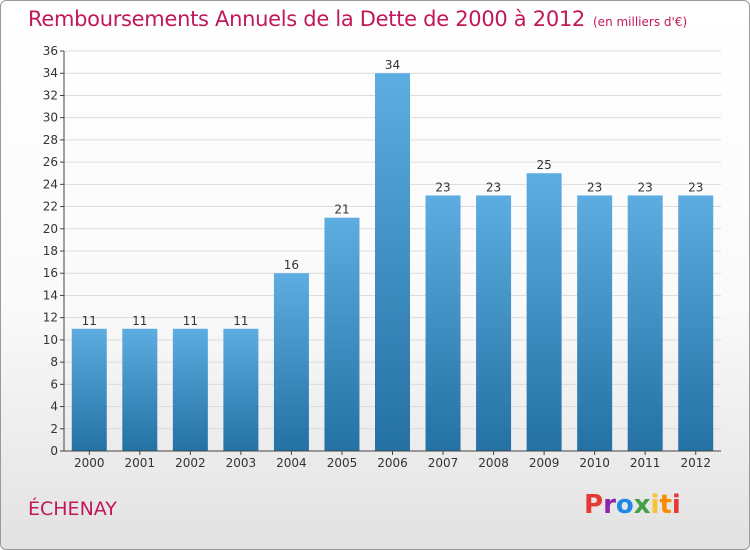  What do you see at coordinates (544, 312) in the screenshot?
I see `bar-2009` at bounding box center [544, 312].